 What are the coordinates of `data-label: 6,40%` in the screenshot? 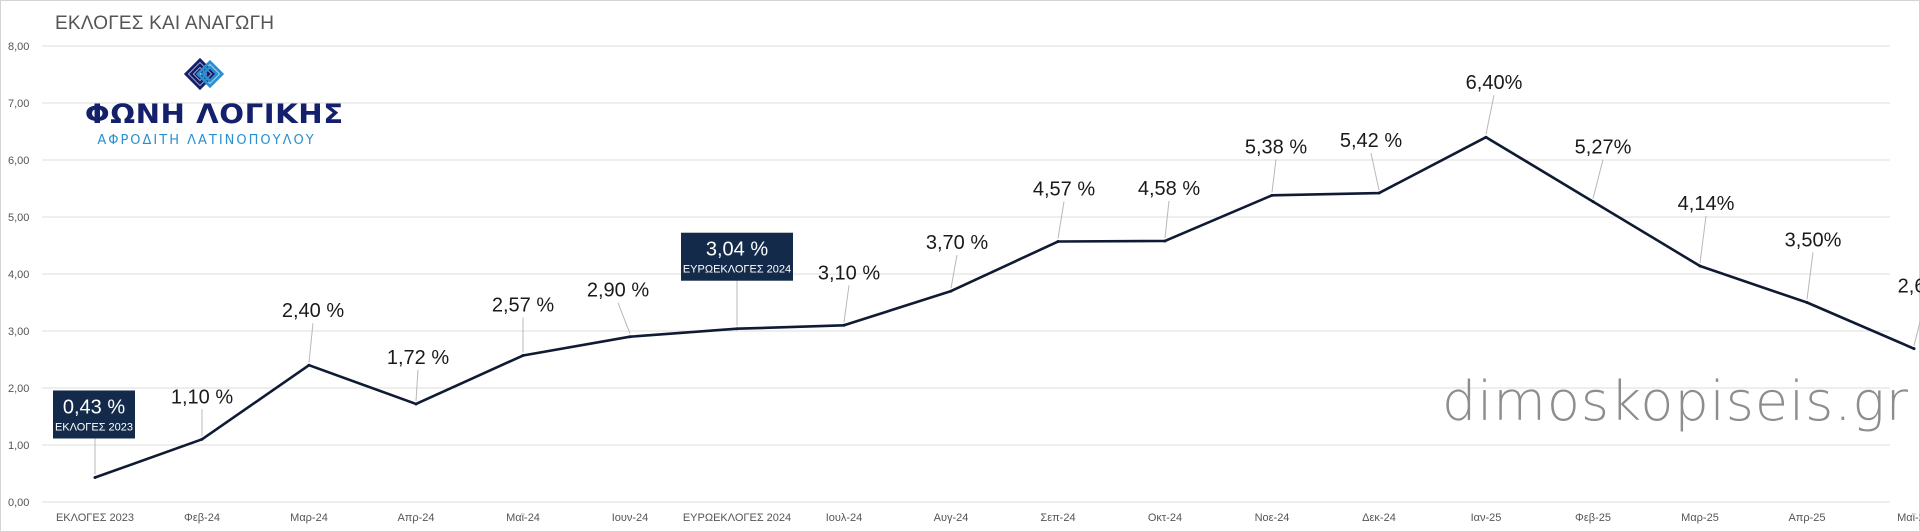 It's located at (1494, 83).